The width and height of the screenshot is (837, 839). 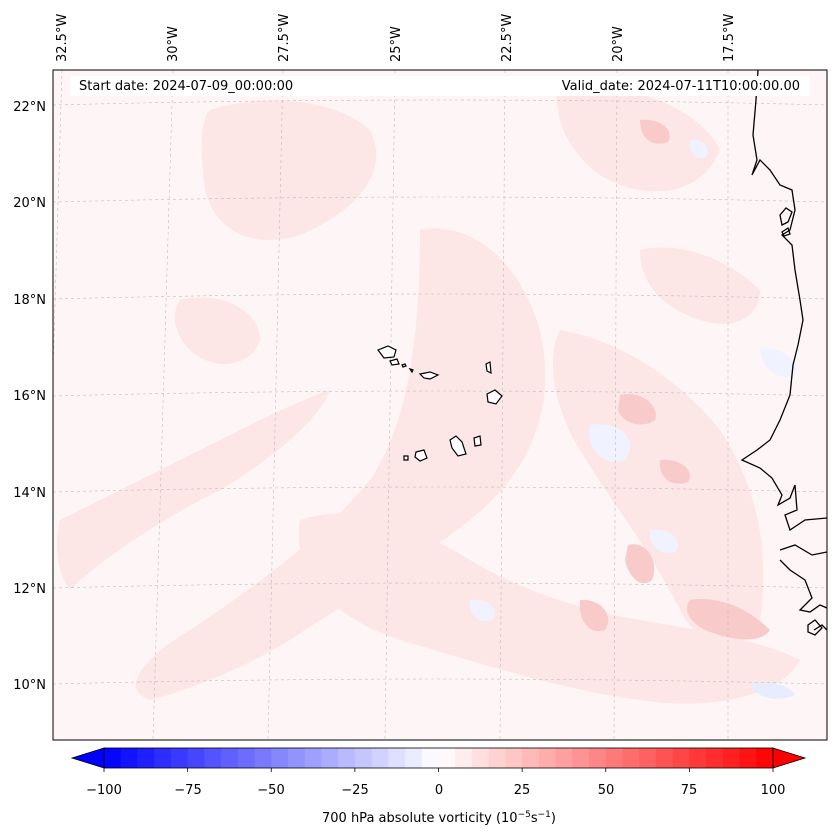 What do you see at coordinates (87, 758) in the screenshot?
I see `colorbar-extend-min` at bounding box center [87, 758].